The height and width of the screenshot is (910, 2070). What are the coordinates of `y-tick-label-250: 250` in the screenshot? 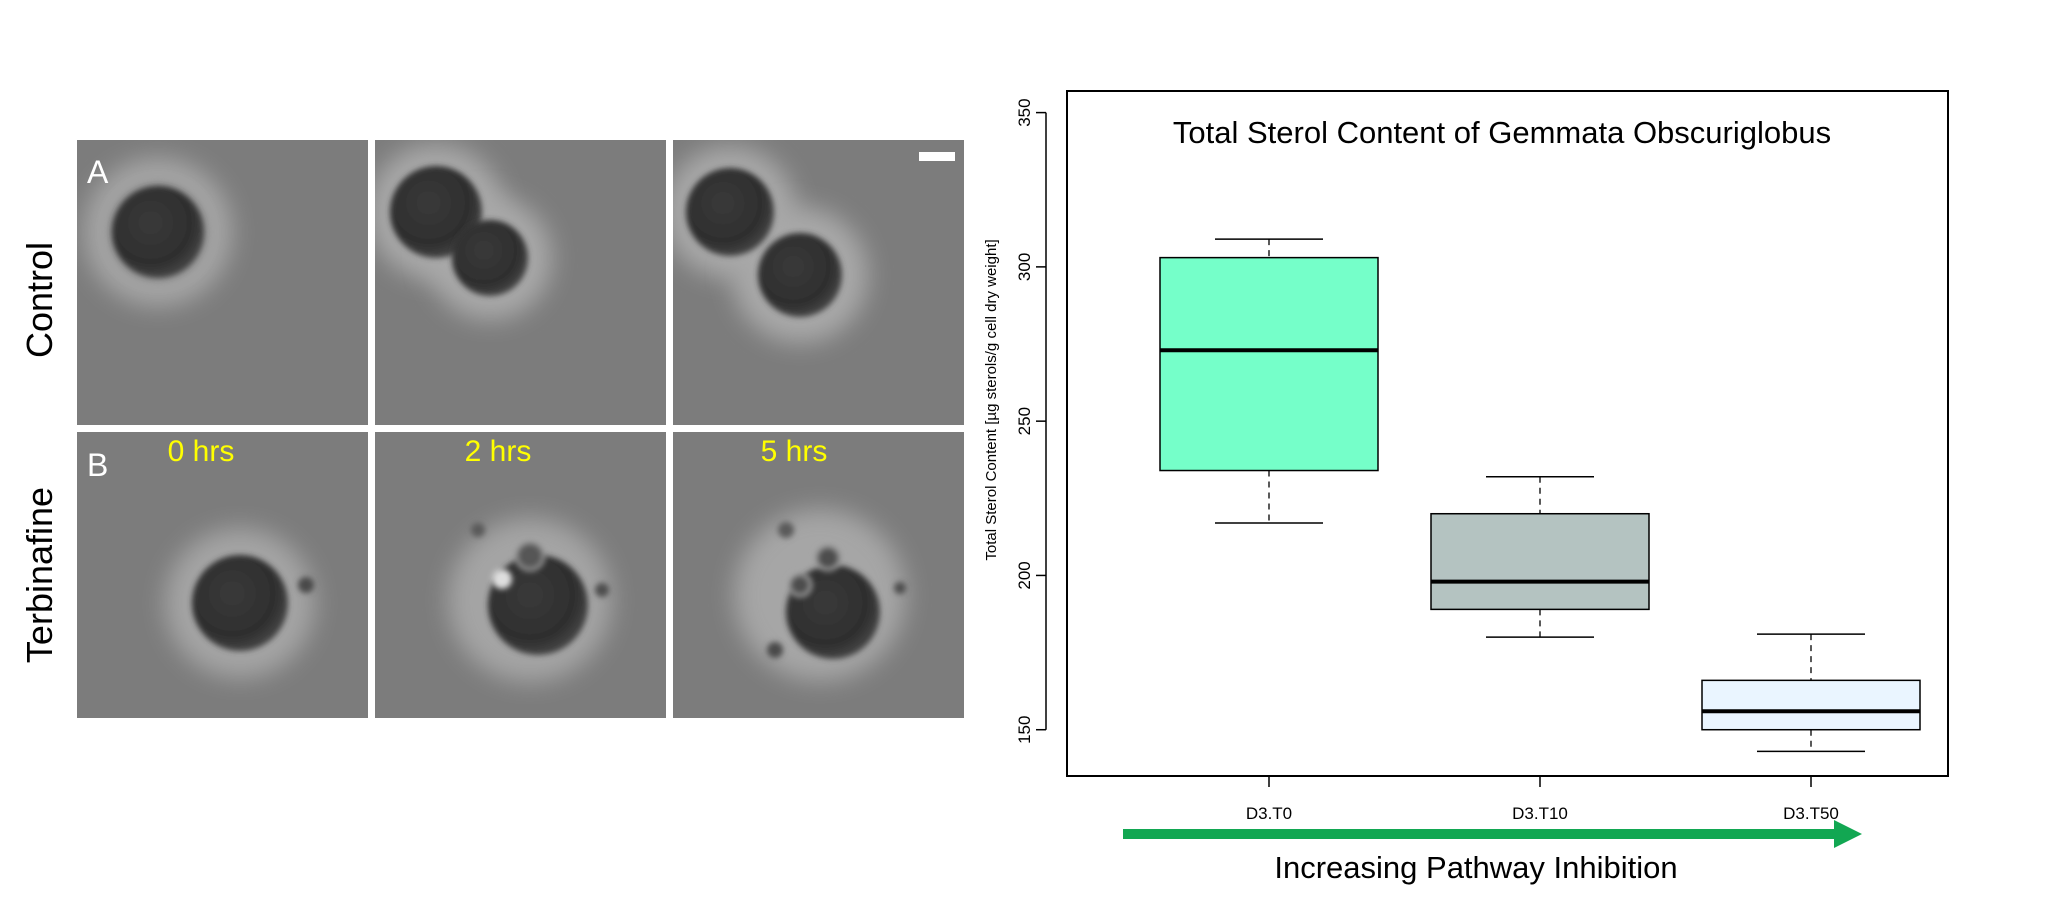 It's located at (1024, 421).